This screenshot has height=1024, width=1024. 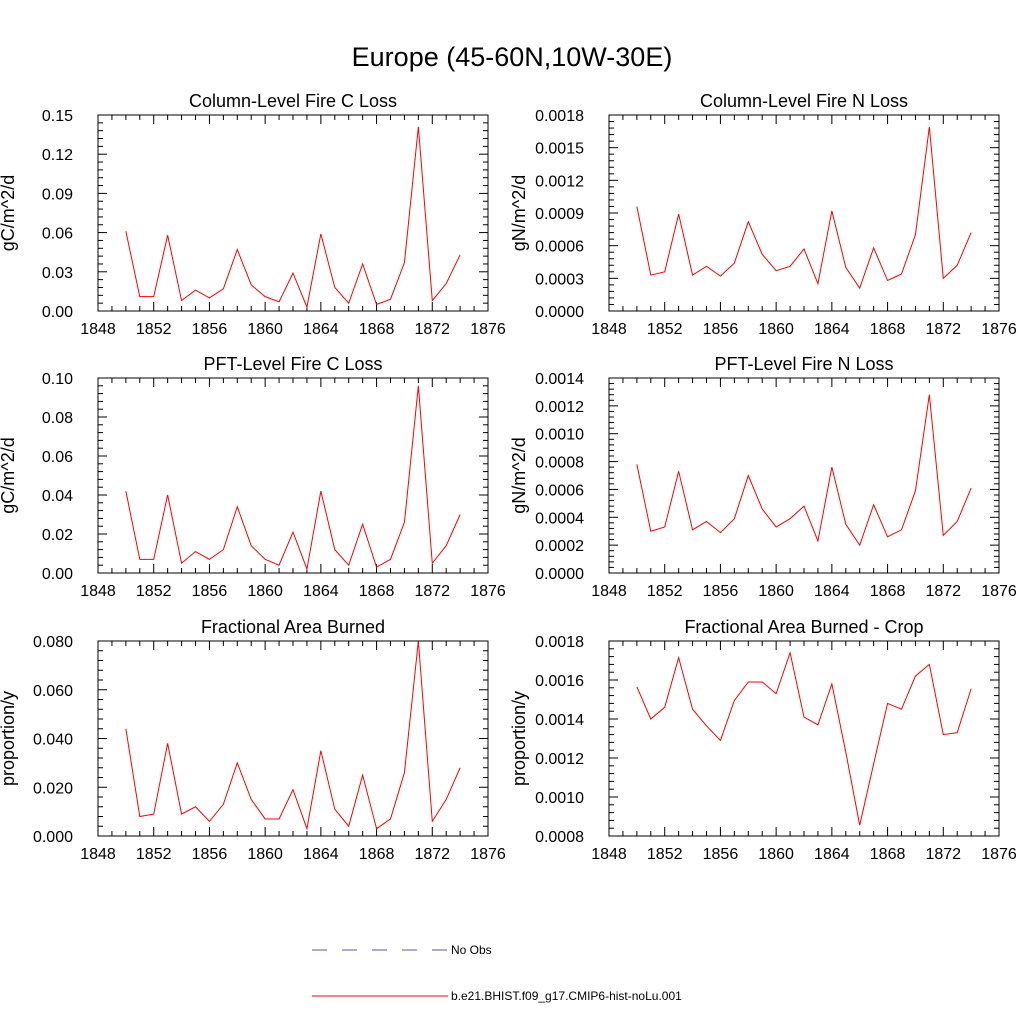 I want to click on y-tick-label: 0.0004, so click(x=559, y=518).